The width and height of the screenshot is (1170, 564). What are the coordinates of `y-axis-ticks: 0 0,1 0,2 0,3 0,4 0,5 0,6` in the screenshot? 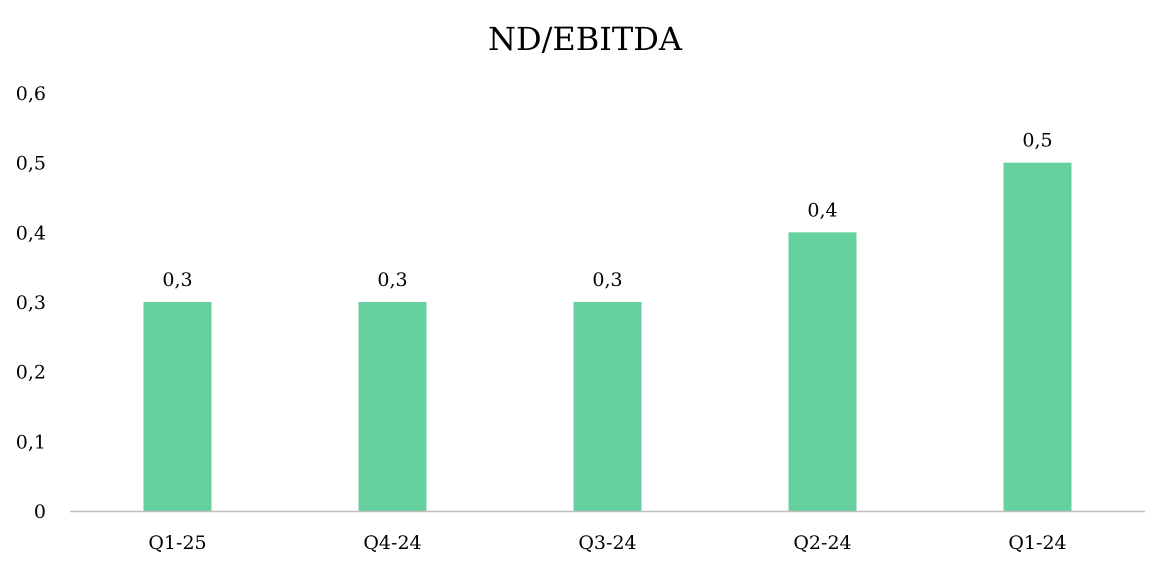 It's located at (31, 303).